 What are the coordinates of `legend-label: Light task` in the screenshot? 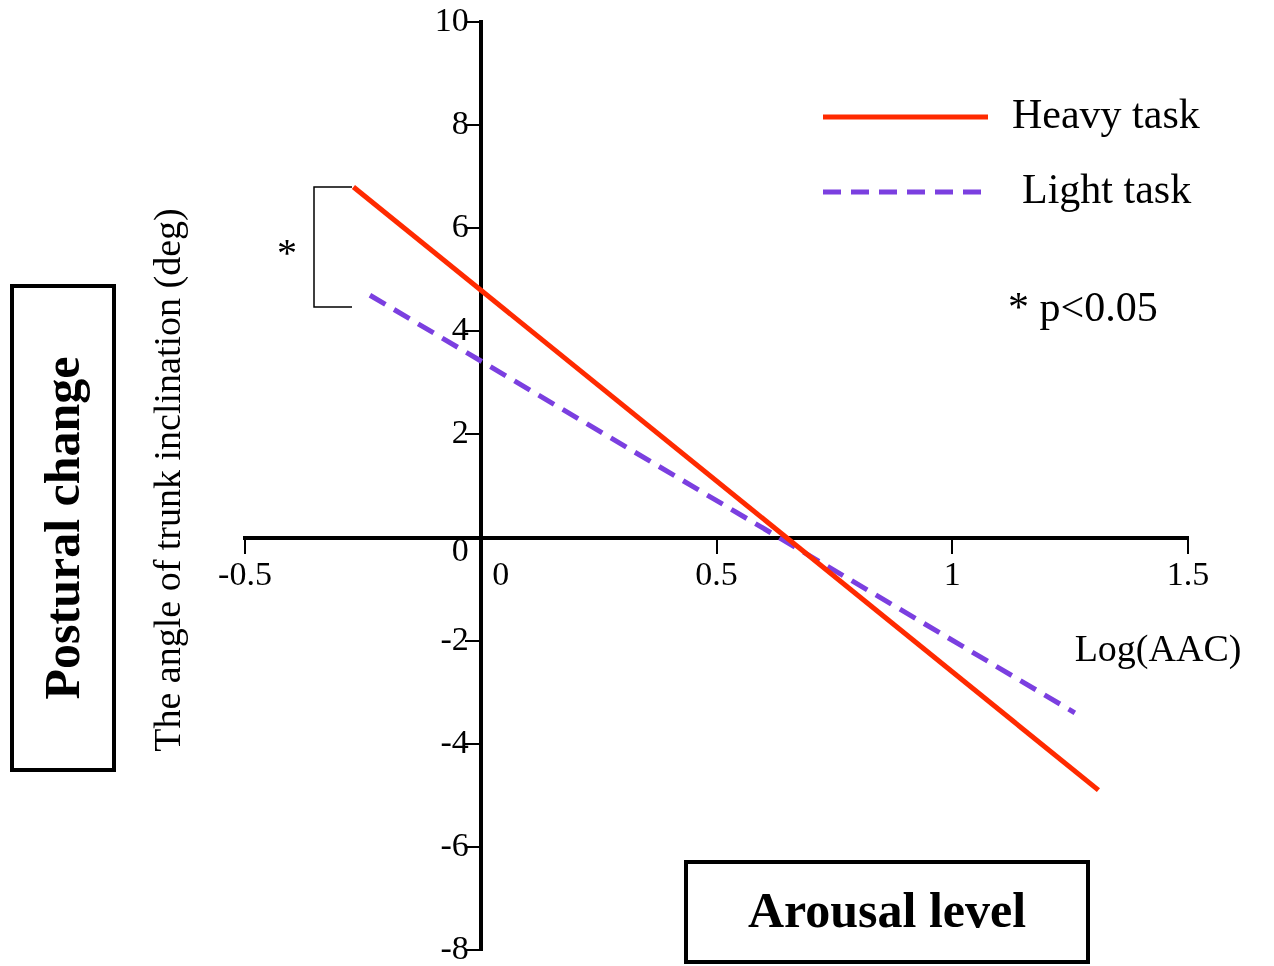 It's located at (1107, 189).